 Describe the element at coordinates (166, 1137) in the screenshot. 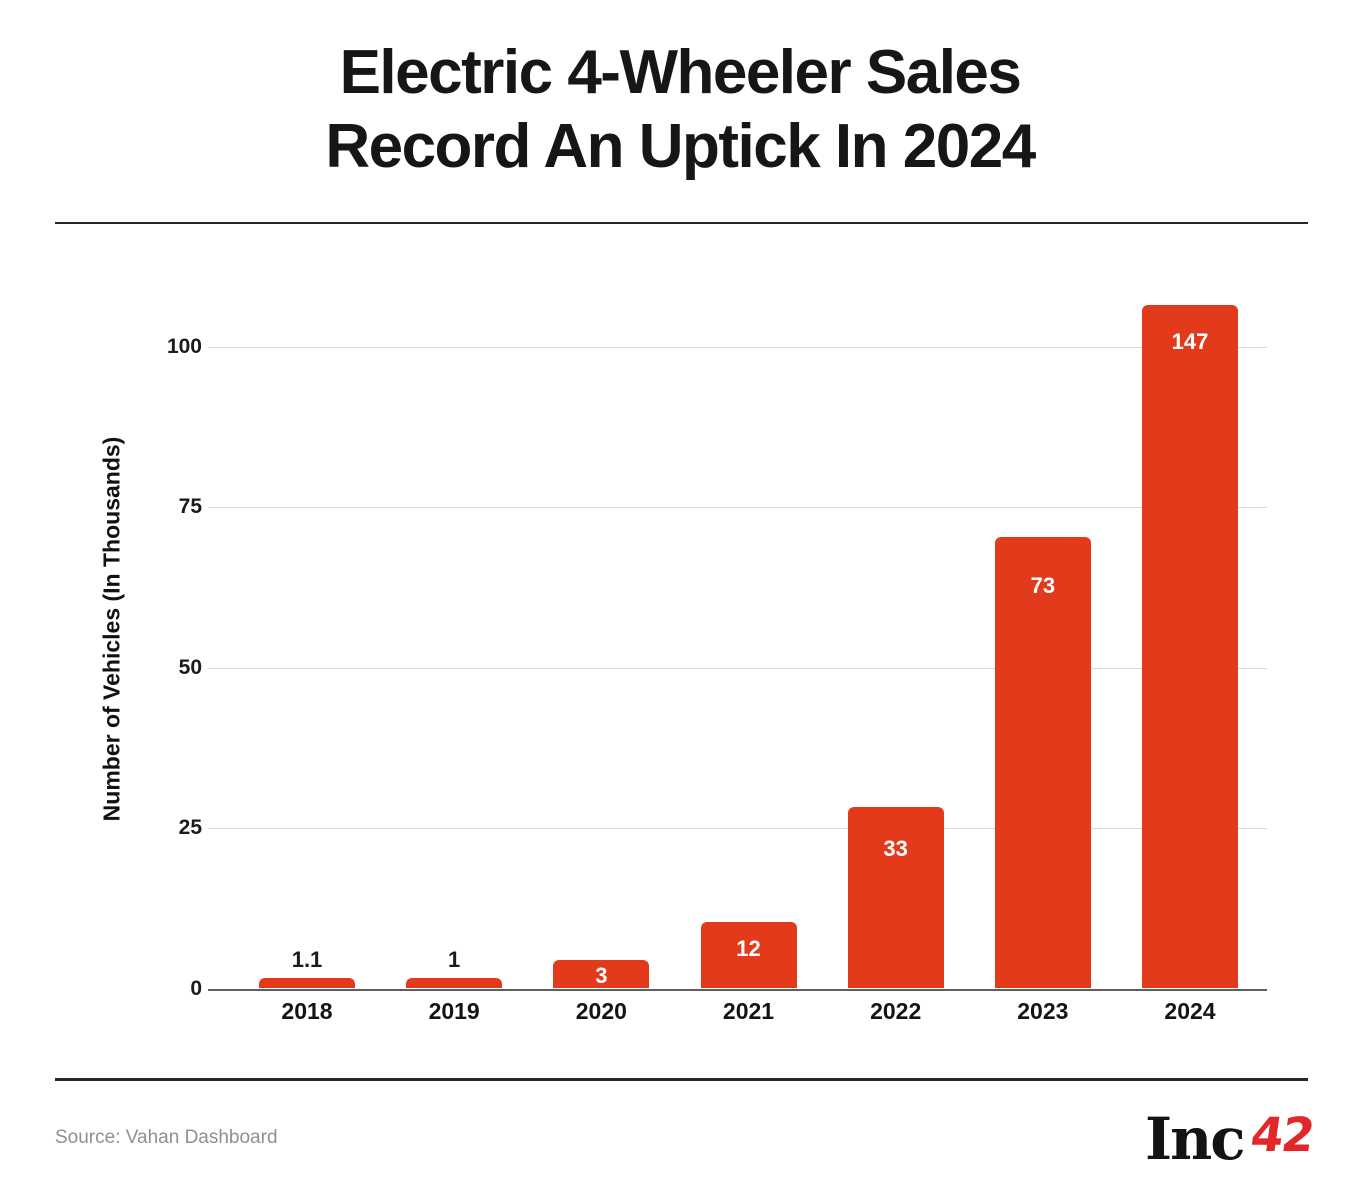

I see `source-attribution: Source: Vahan Dashboard` at that location.